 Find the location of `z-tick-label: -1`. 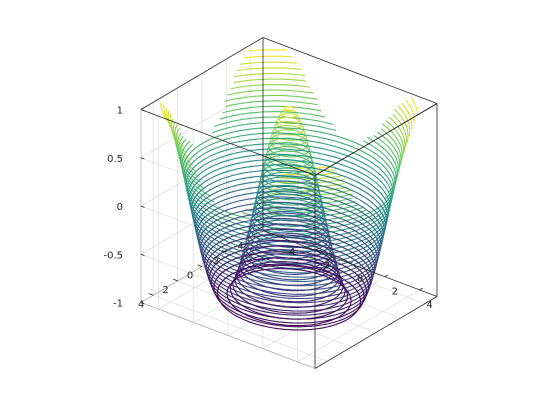

z-tick-label: -1 is located at coordinates (118, 304).